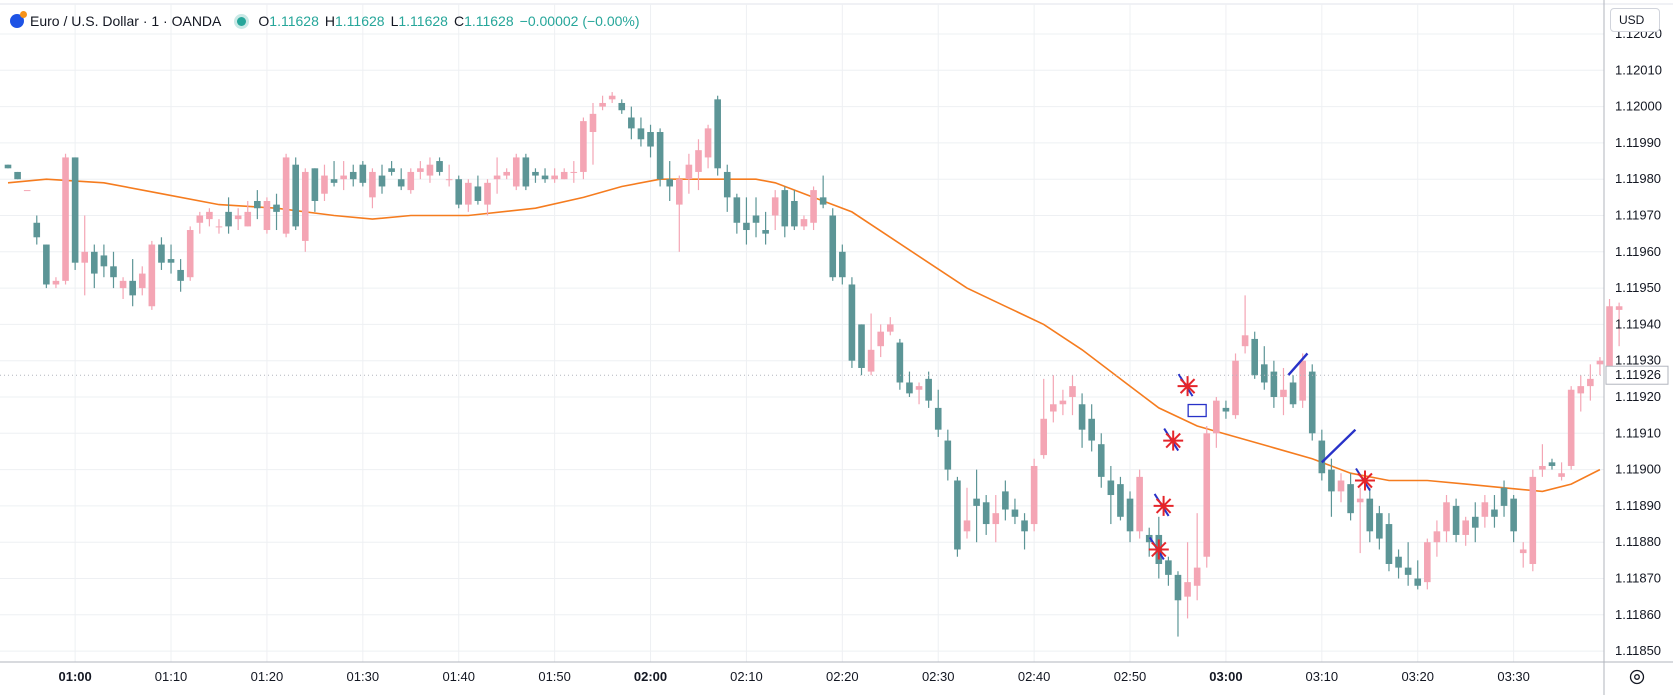  Describe the element at coordinates (1635, 20) in the screenshot. I see `currency-selector: USD` at that location.